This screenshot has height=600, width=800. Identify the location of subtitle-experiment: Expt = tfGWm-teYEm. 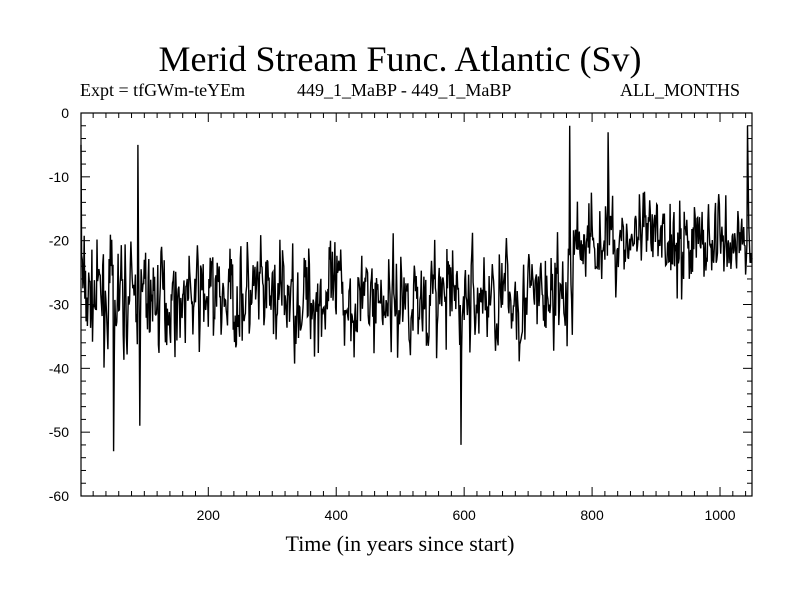
(163, 90).